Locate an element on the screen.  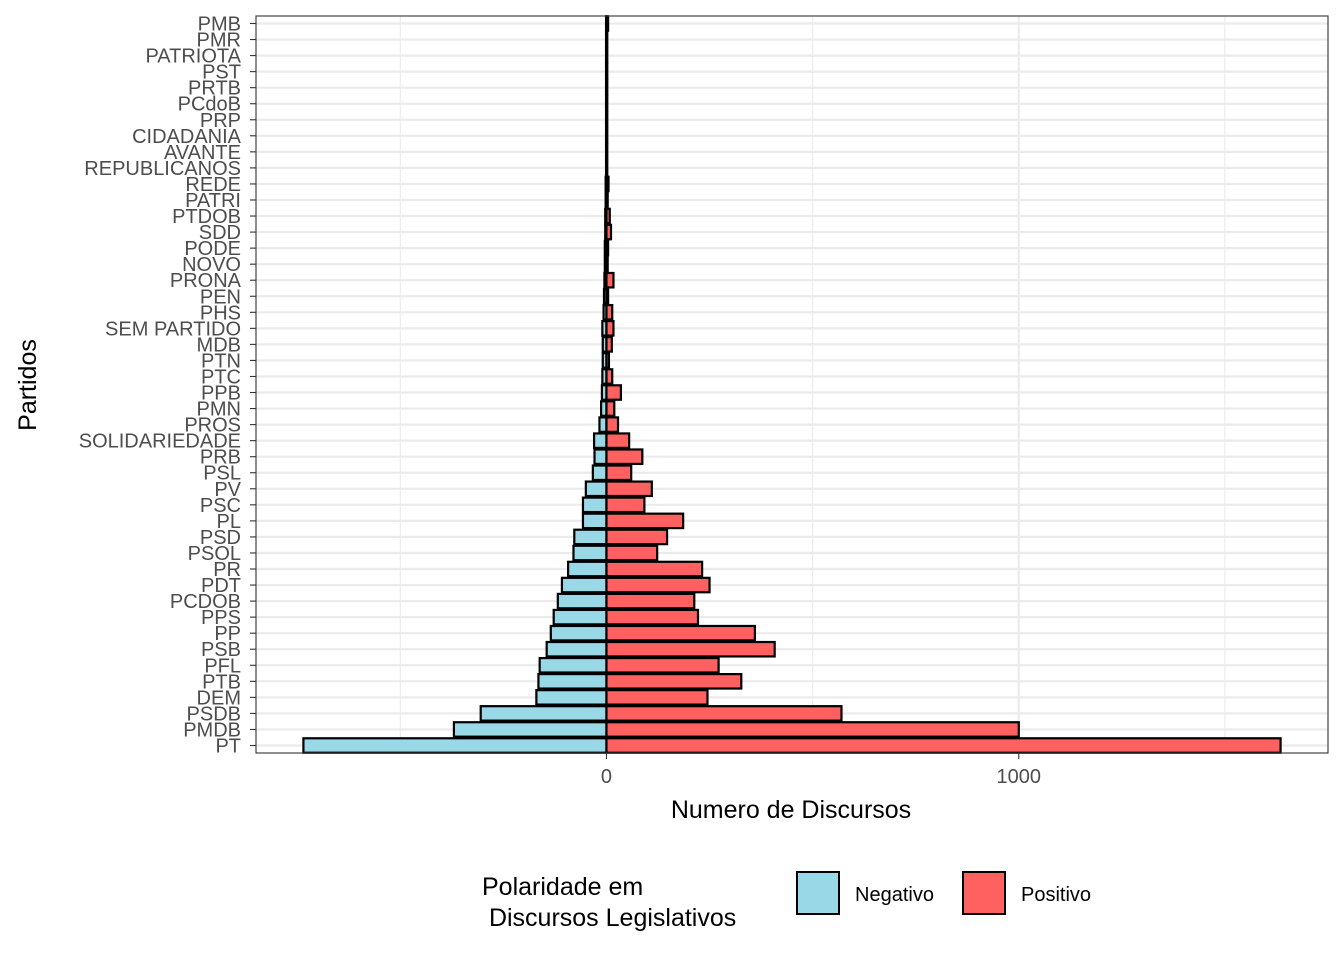
y-tick-label: PSL is located at coordinates (222, 474).